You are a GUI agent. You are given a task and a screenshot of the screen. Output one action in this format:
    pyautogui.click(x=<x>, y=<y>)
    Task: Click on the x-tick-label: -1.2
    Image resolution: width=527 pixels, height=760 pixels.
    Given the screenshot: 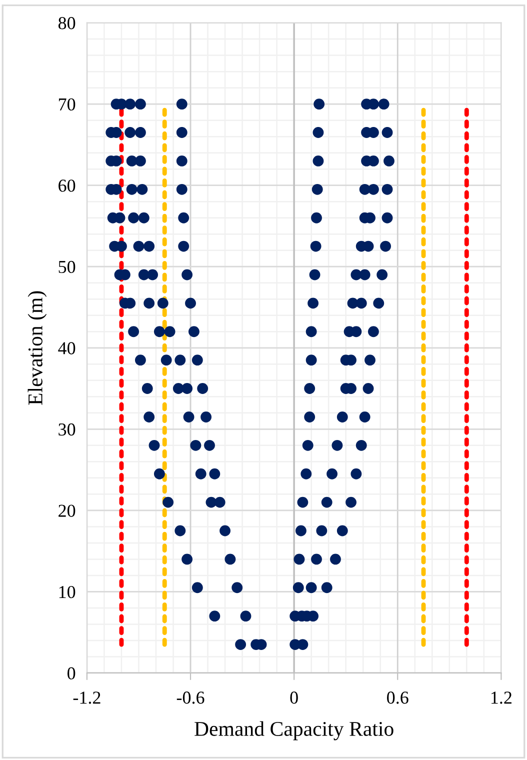 What is the action you would take?
    pyautogui.click(x=86, y=698)
    